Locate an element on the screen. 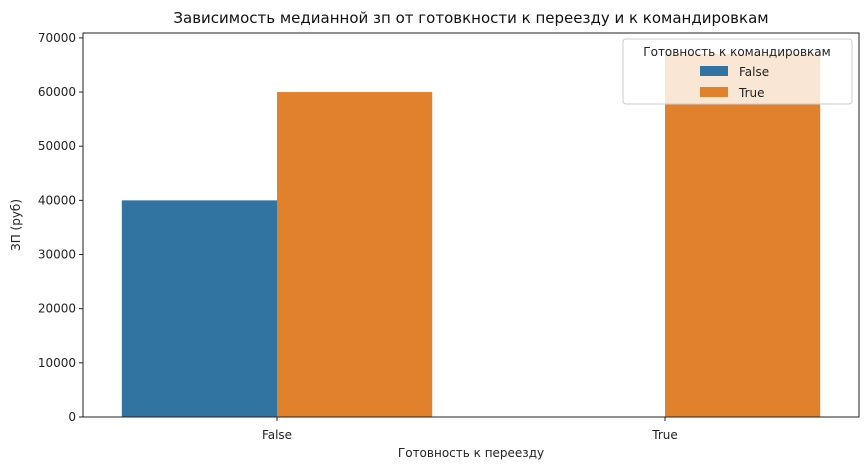 Image resolution: width=868 pixels, height=470 pixels. y-tick-label: 0 is located at coordinates (72, 417).